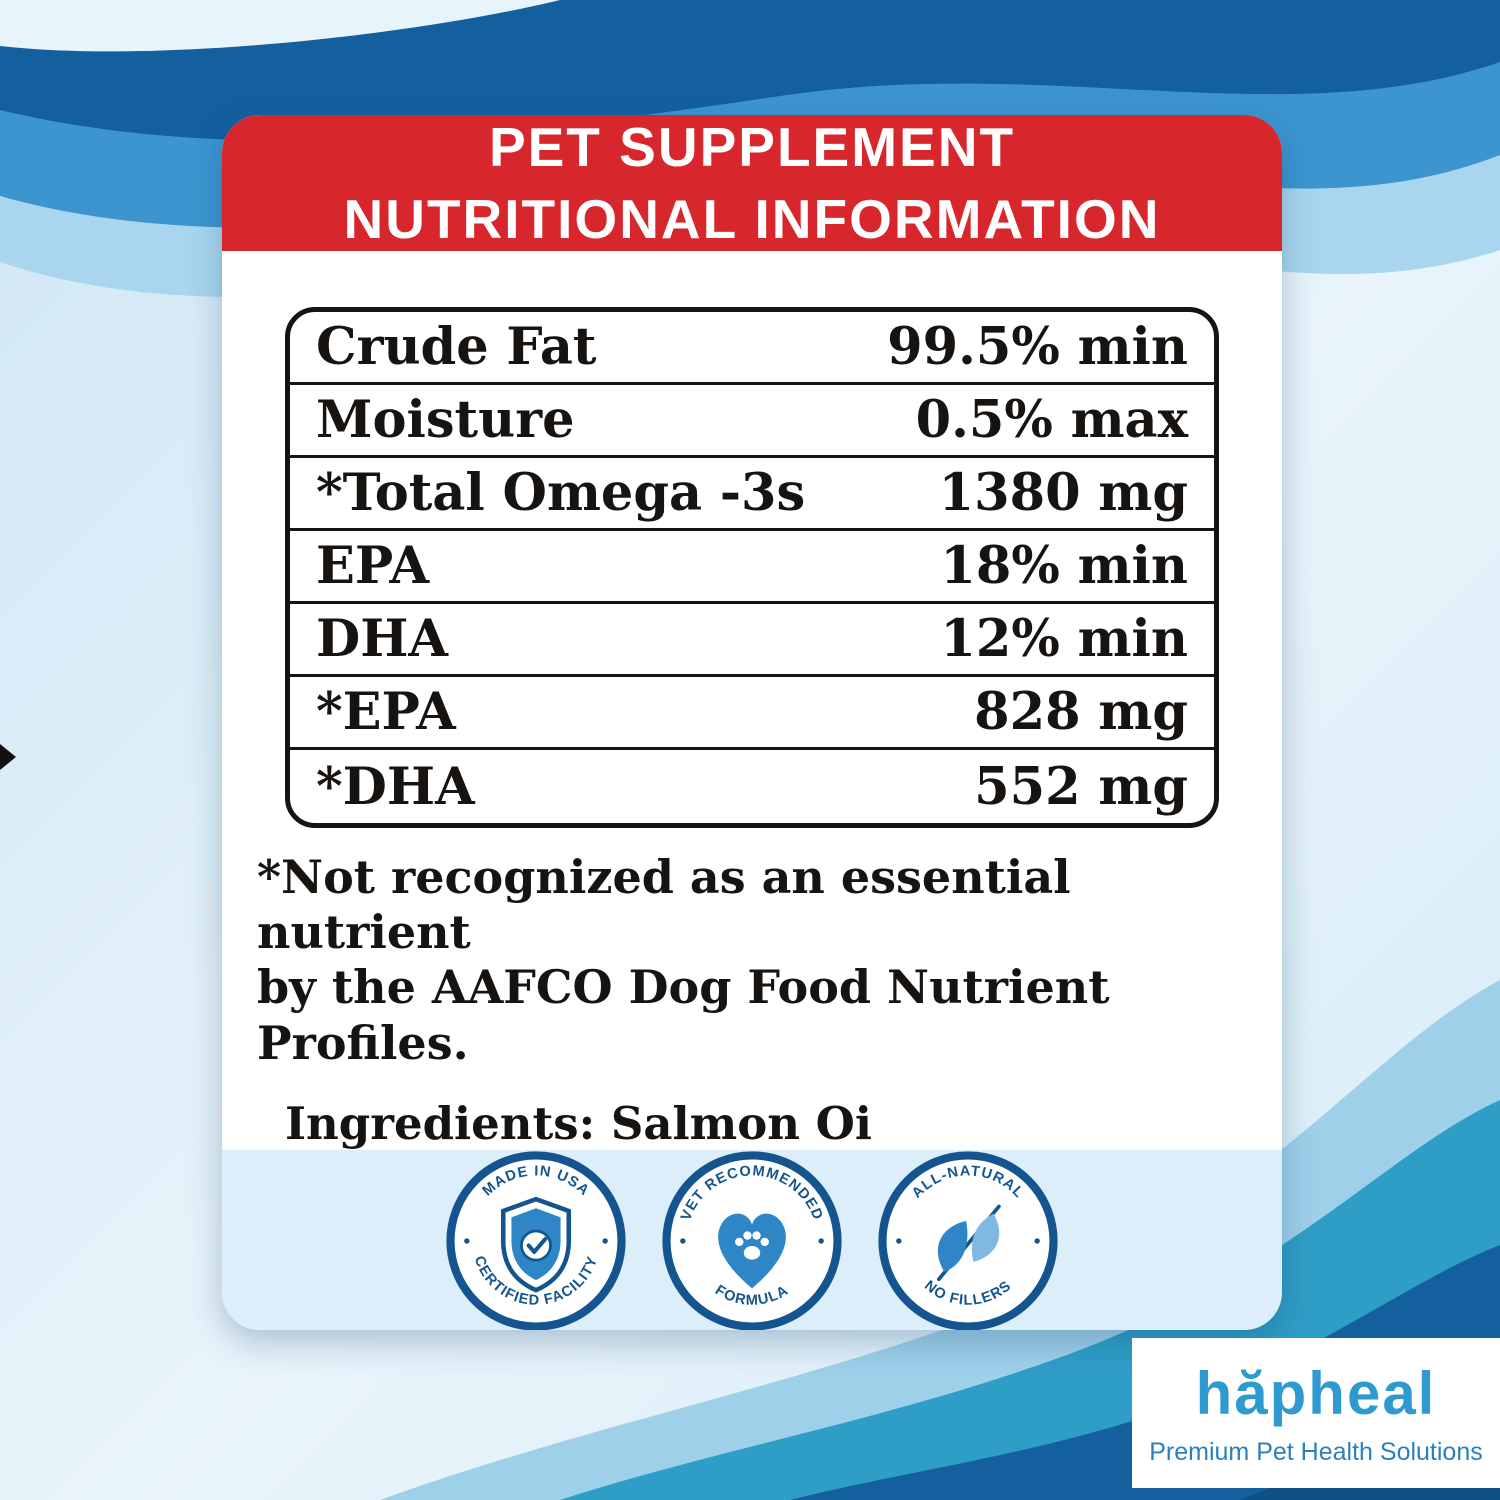  What do you see at coordinates (750, 70) in the screenshot?
I see `wave-top-dark` at bounding box center [750, 70].